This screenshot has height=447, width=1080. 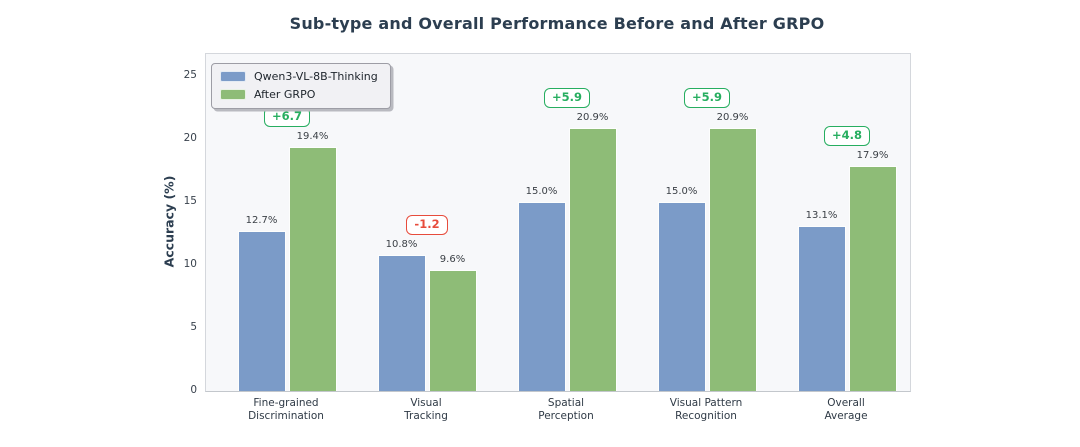 What do you see at coordinates (261, 221) in the screenshot?
I see `bar-value-label: 12.7%` at bounding box center [261, 221].